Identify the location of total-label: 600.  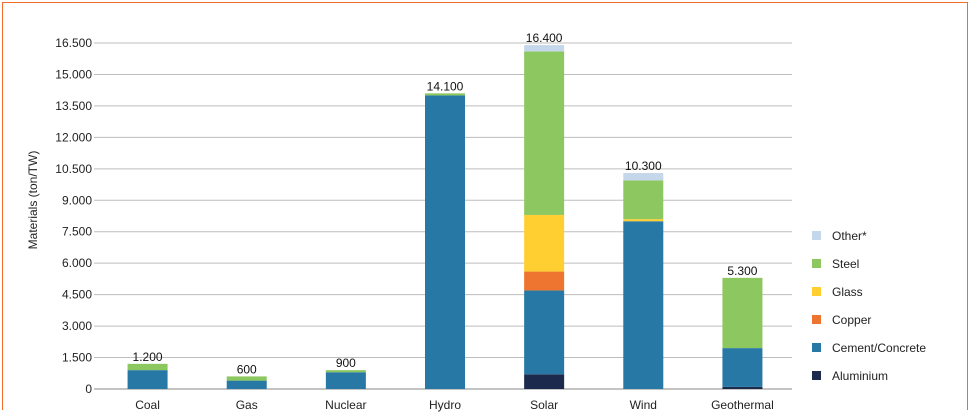
(247, 369).